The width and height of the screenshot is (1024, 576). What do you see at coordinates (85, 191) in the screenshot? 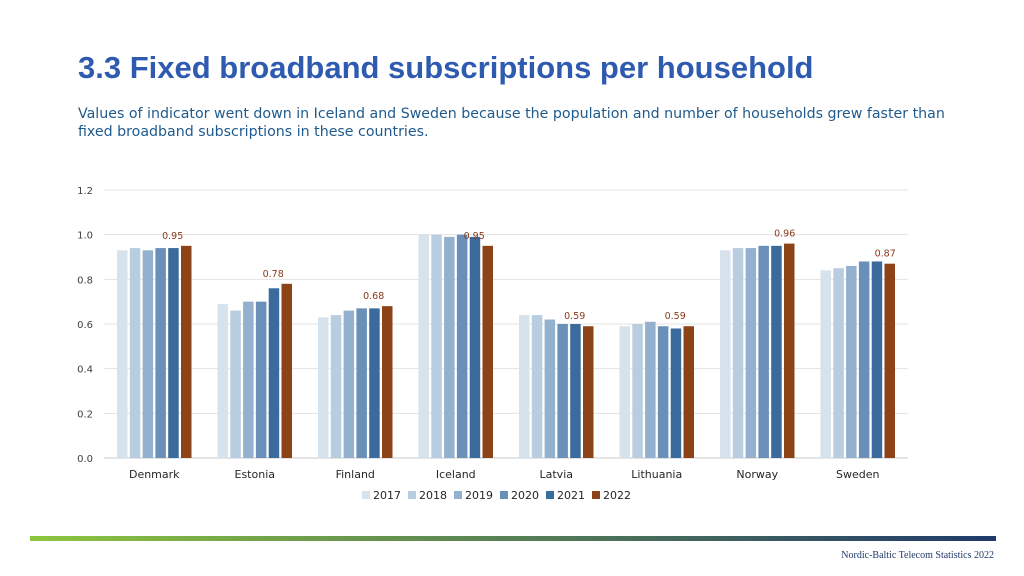
I see `y-tick-label: 1.2` at bounding box center [85, 191].